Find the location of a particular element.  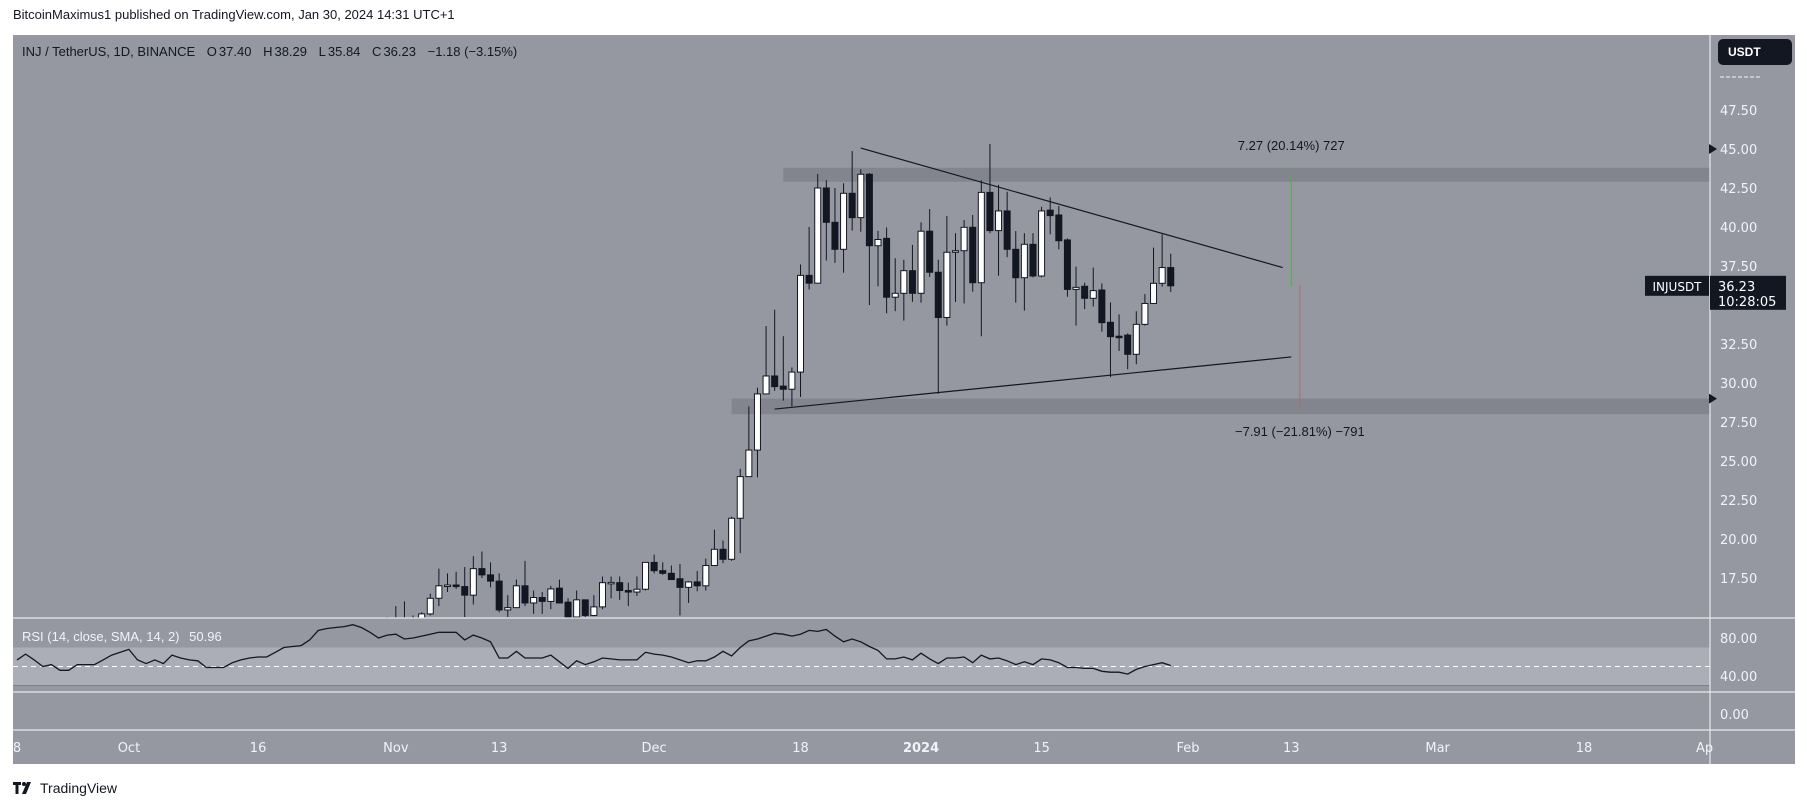

rsi-legend: RSI (14, close, SMA, 14, 2) 50.96 is located at coordinates (122, 636).